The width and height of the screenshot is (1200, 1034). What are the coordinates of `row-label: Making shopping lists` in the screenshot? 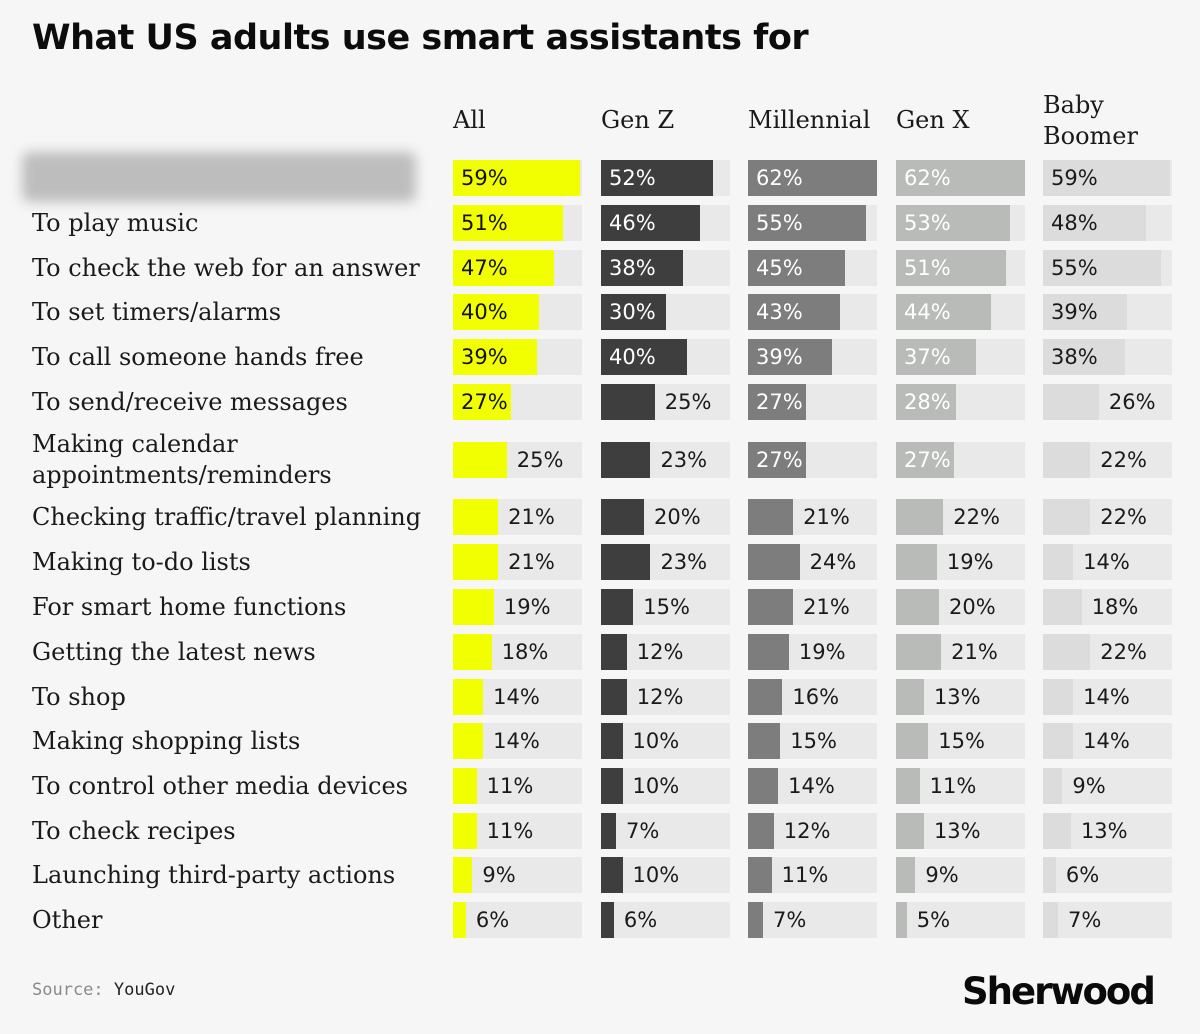 It's located at (166, 741).